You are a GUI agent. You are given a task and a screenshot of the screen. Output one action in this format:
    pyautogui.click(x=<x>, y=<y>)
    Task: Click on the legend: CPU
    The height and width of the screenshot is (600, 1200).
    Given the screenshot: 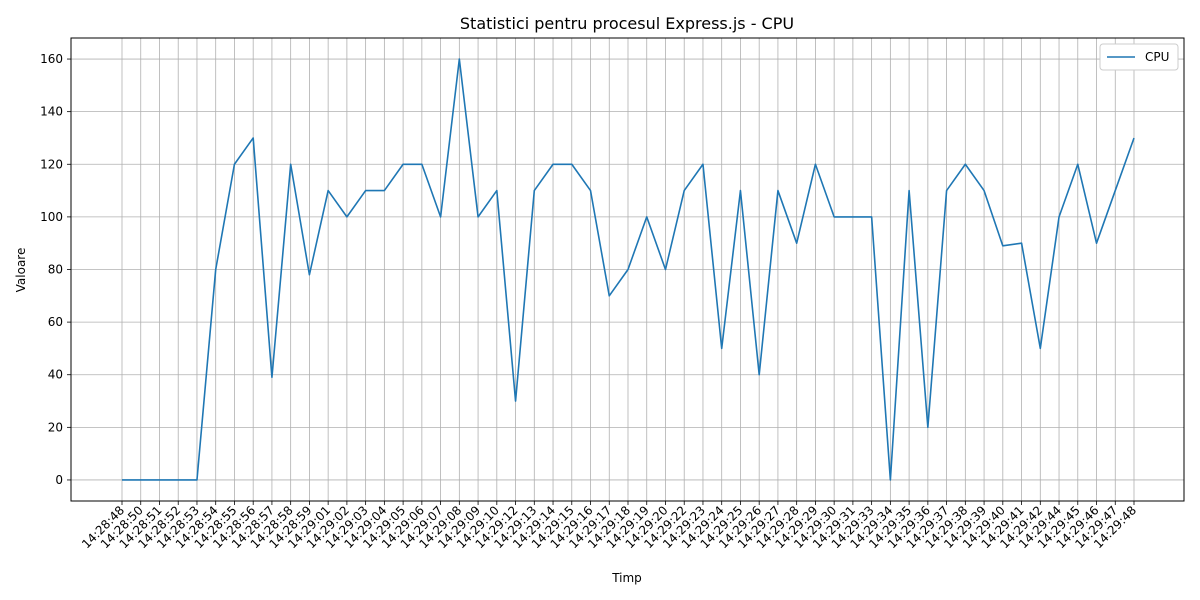 What is the action you would take?
    pyautogui.click(x=1139, y=57)
    